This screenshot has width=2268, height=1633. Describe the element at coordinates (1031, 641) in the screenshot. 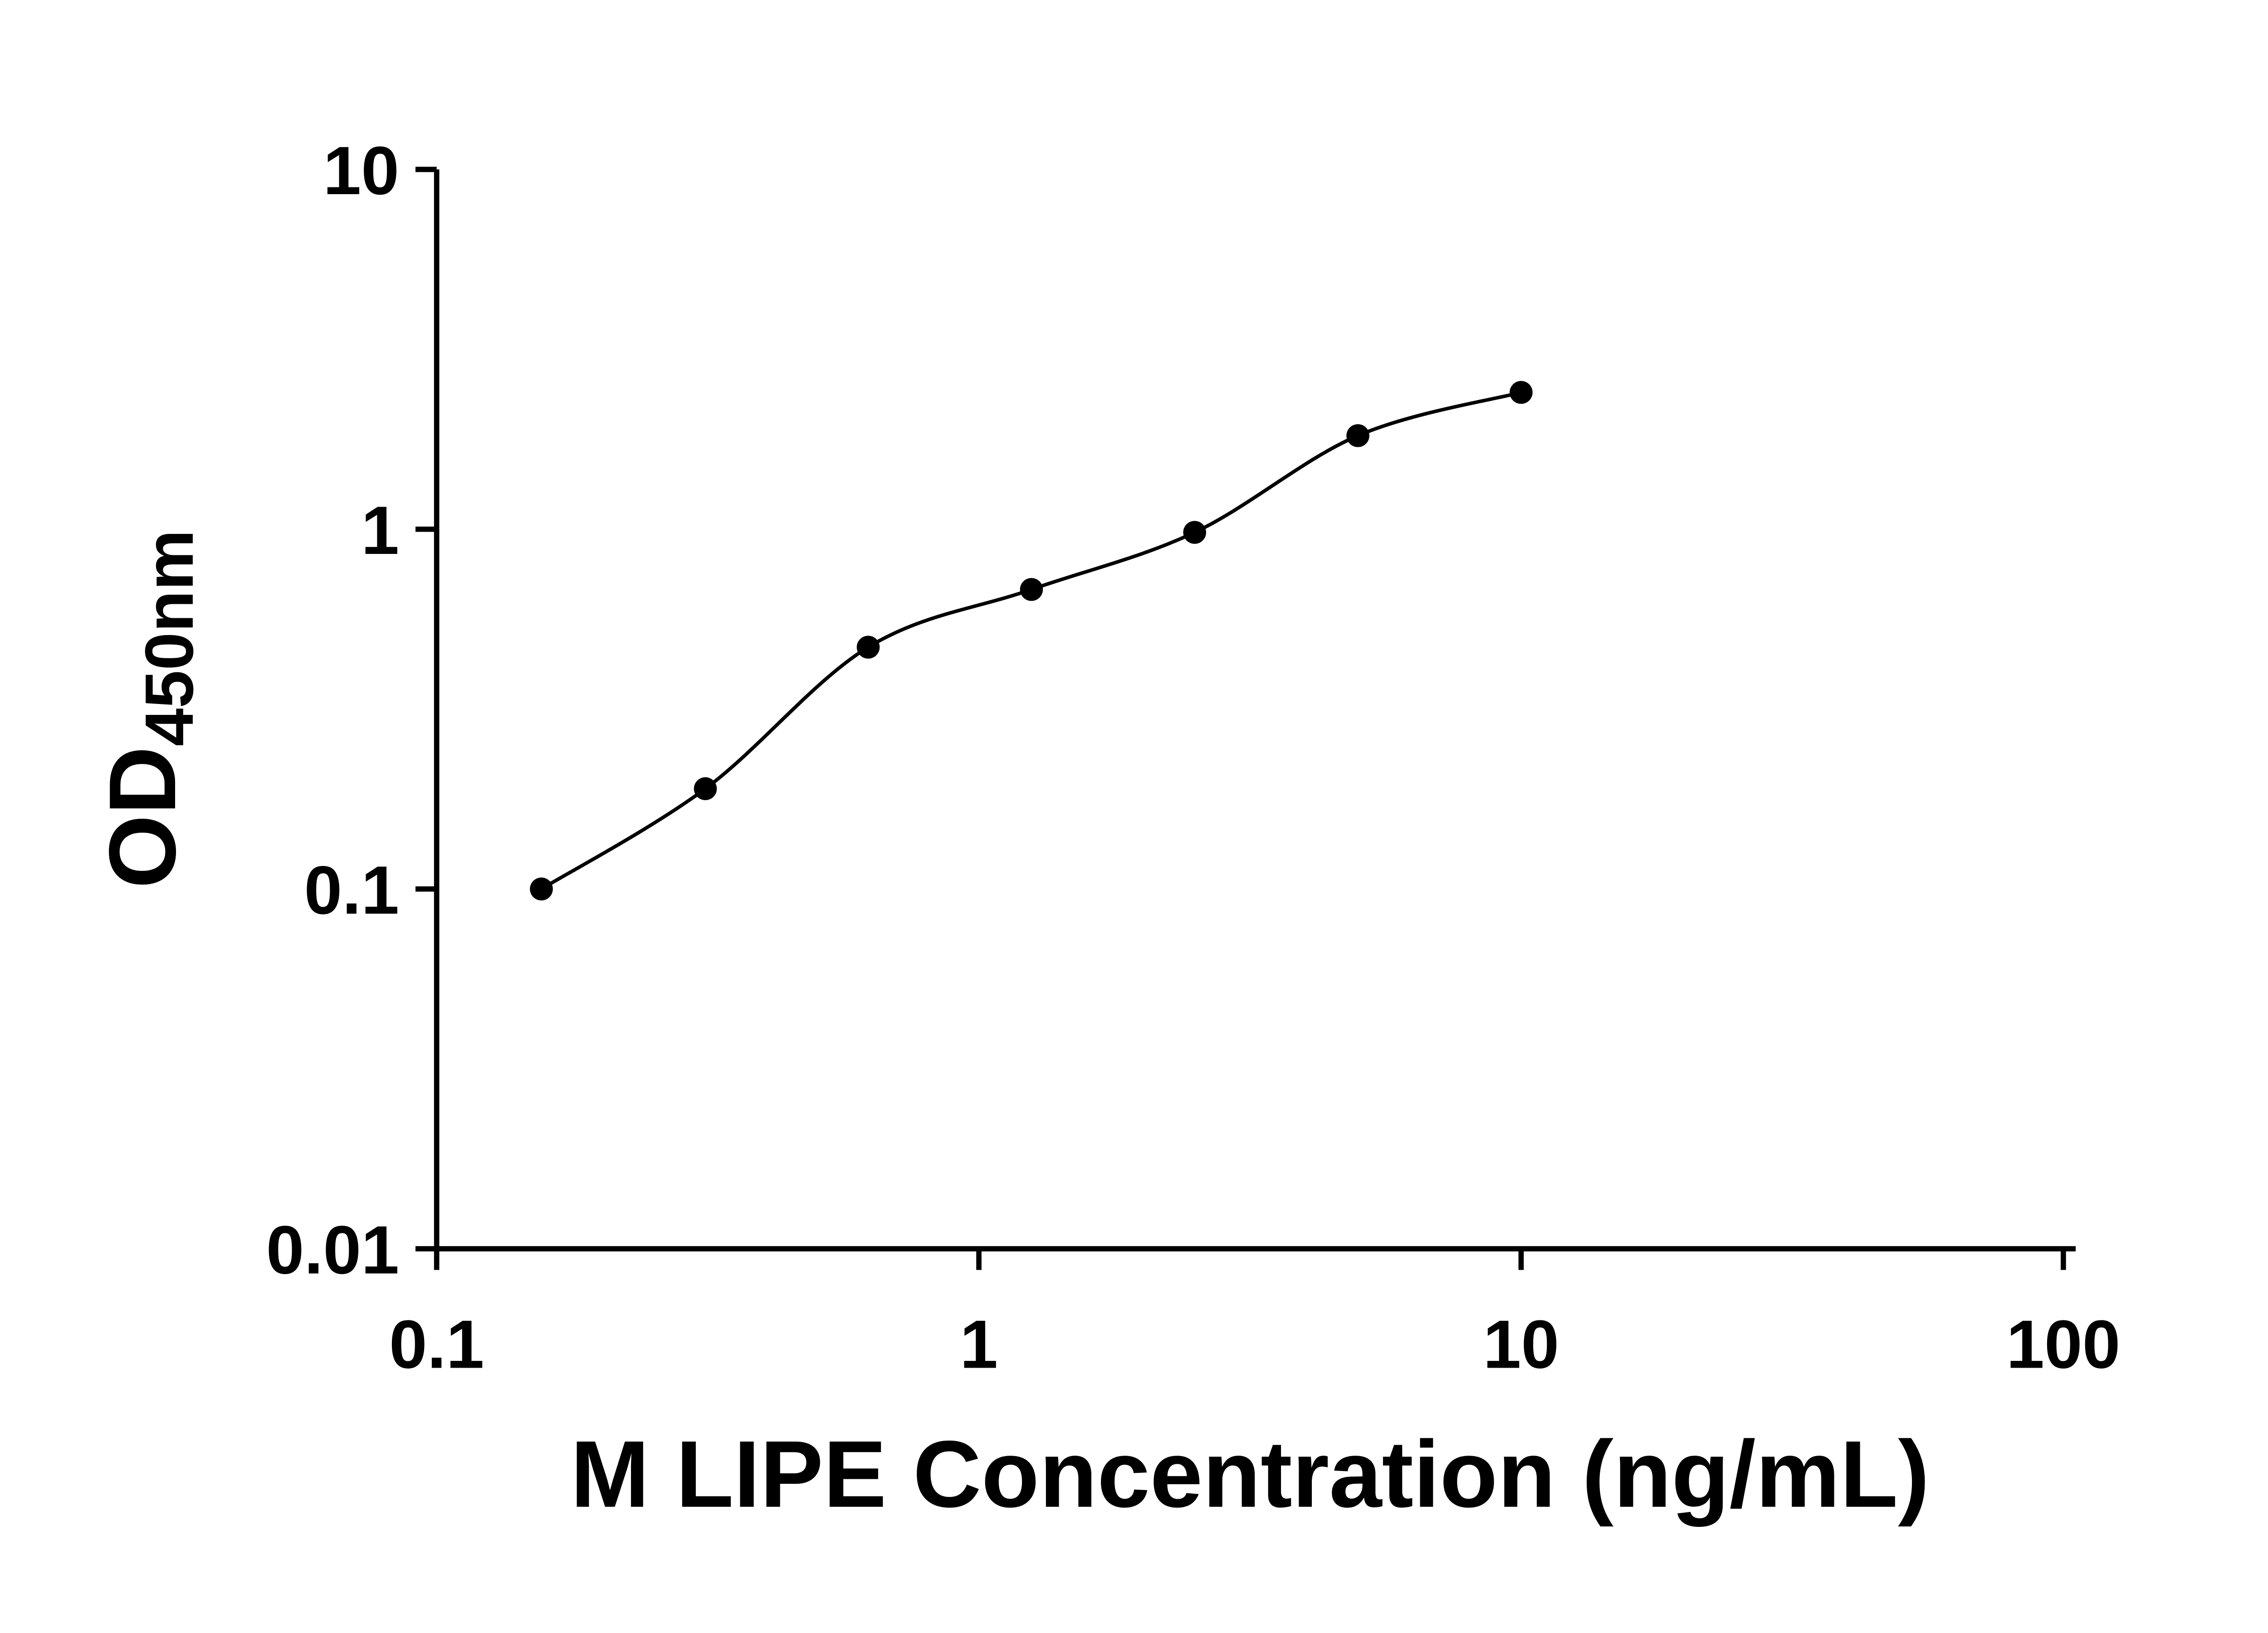

I see `fit-curve` at that location.